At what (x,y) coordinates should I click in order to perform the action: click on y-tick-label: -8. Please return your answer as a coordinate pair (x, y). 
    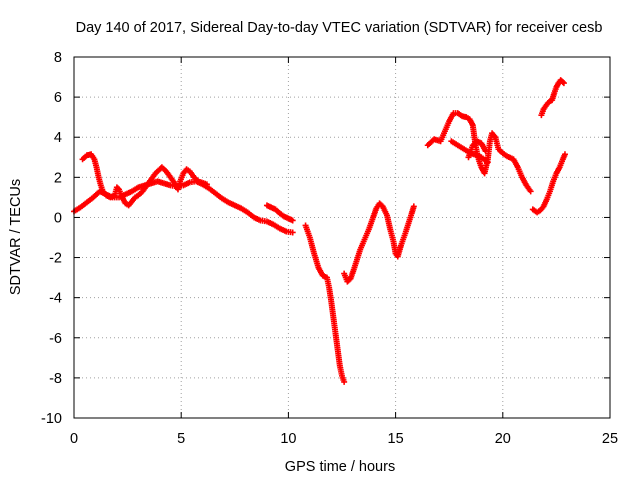
    Looking at the image, I should click on (55, 379).